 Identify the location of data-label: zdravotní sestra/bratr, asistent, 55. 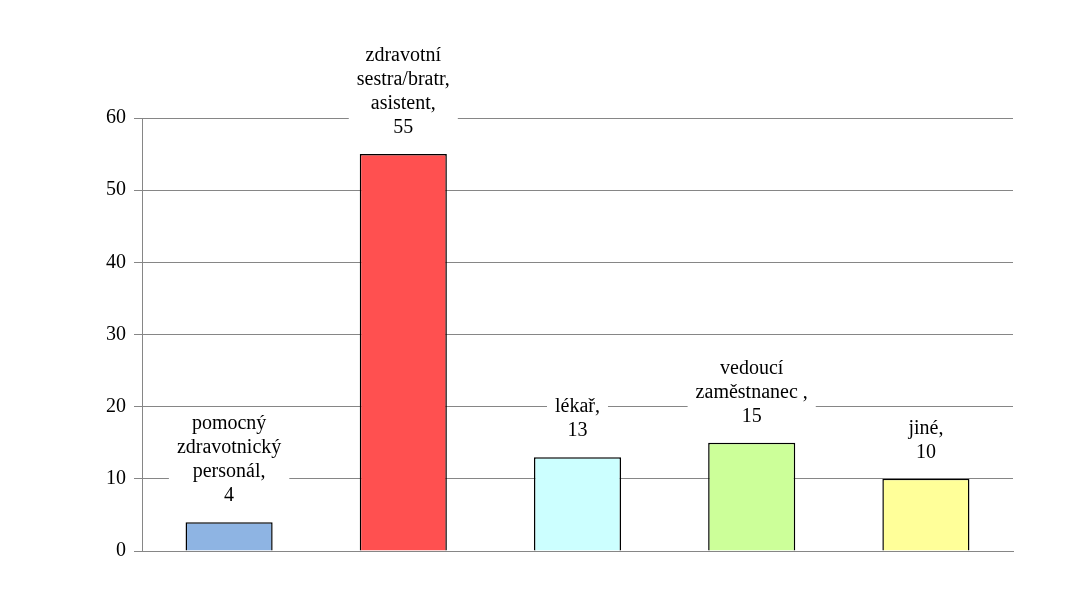
(403, 90).